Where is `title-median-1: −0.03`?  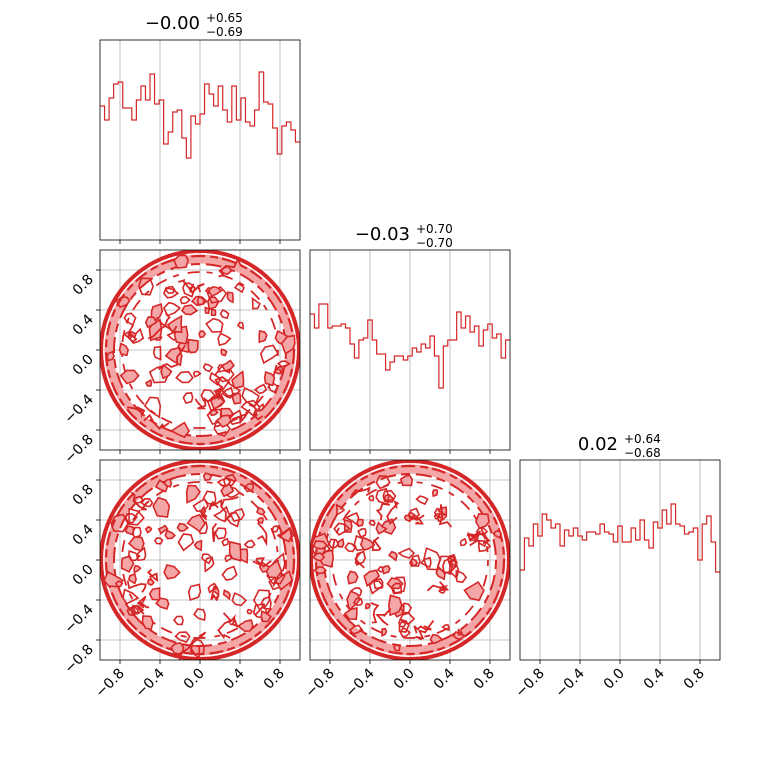 title-median-1: −0.03 is located at coordinates (382, 234).